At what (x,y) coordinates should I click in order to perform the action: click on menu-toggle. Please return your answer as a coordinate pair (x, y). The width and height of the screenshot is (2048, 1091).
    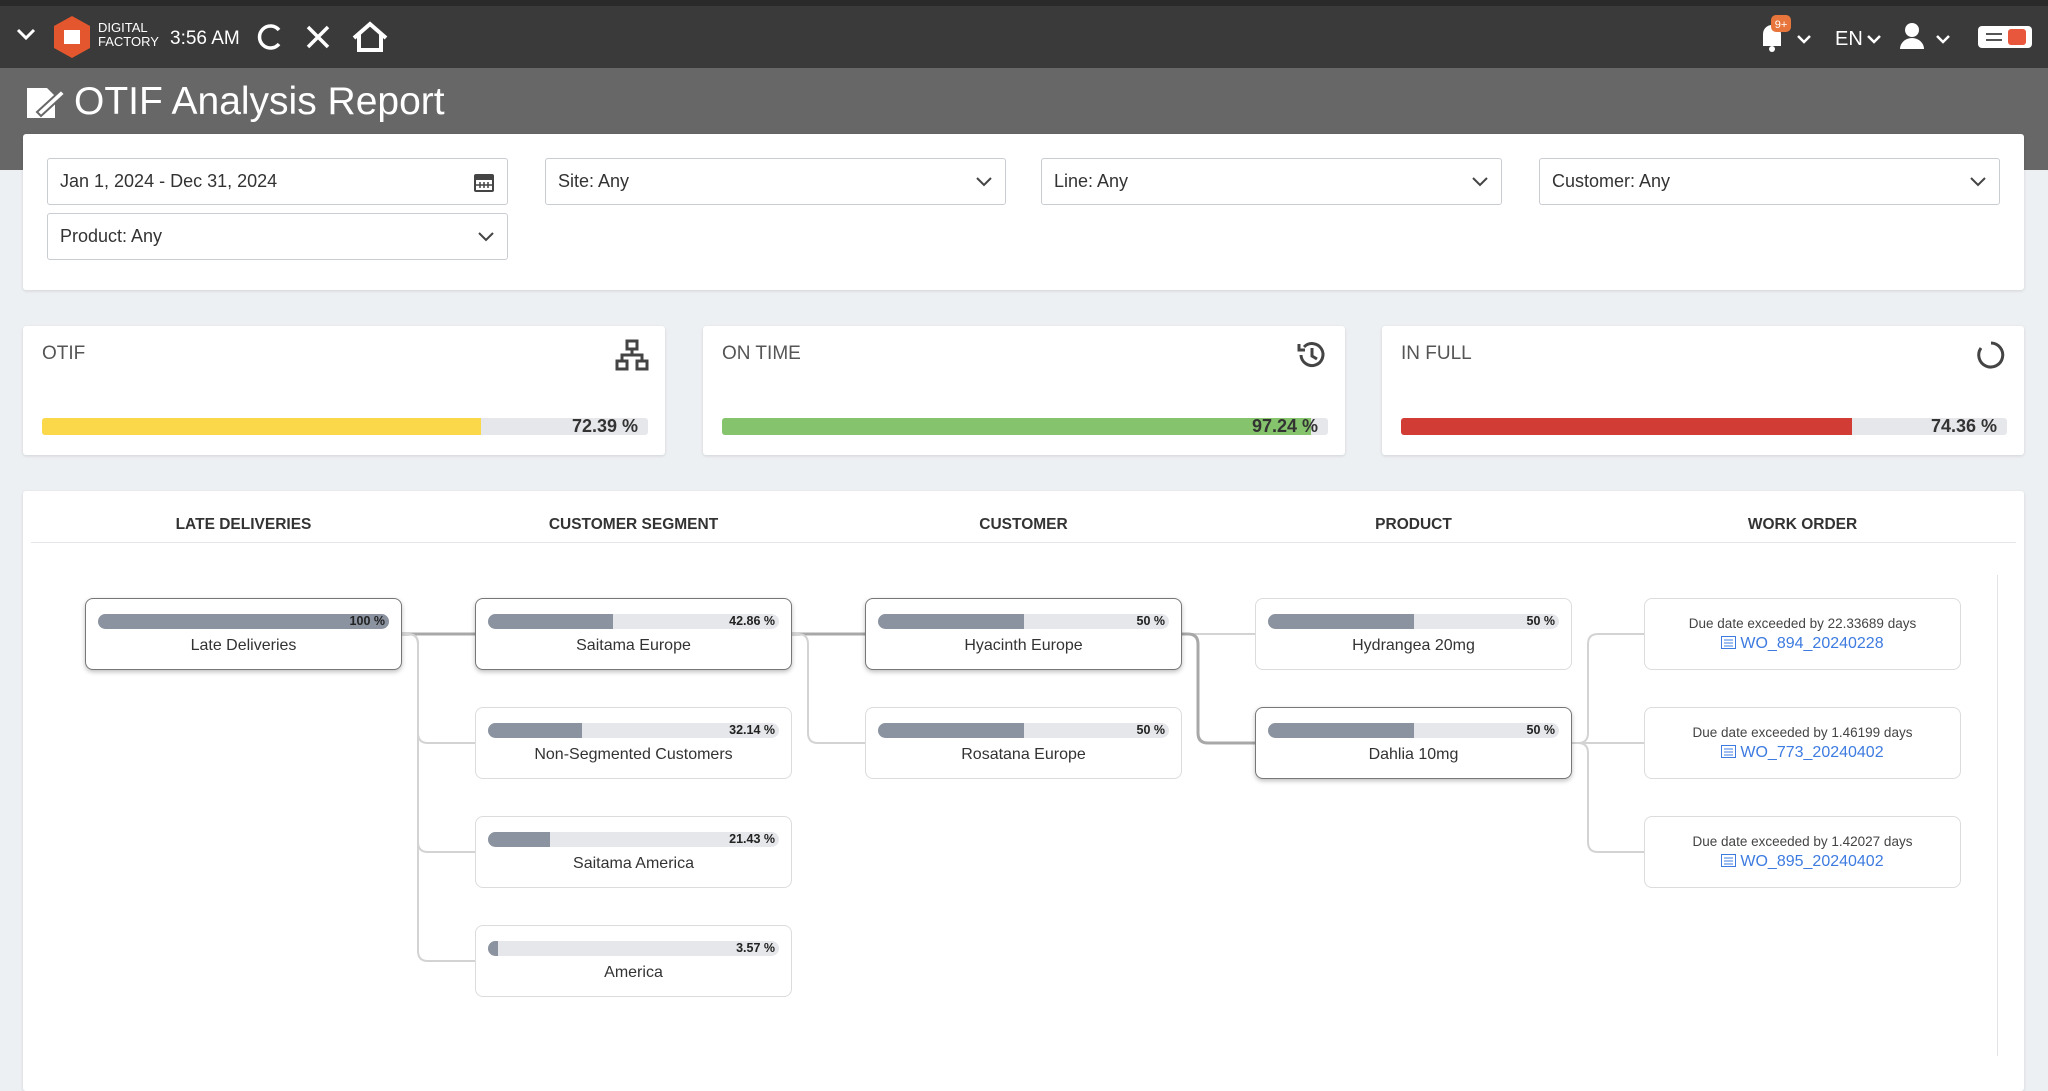
    Looking at the image, I should click on (26, 34).